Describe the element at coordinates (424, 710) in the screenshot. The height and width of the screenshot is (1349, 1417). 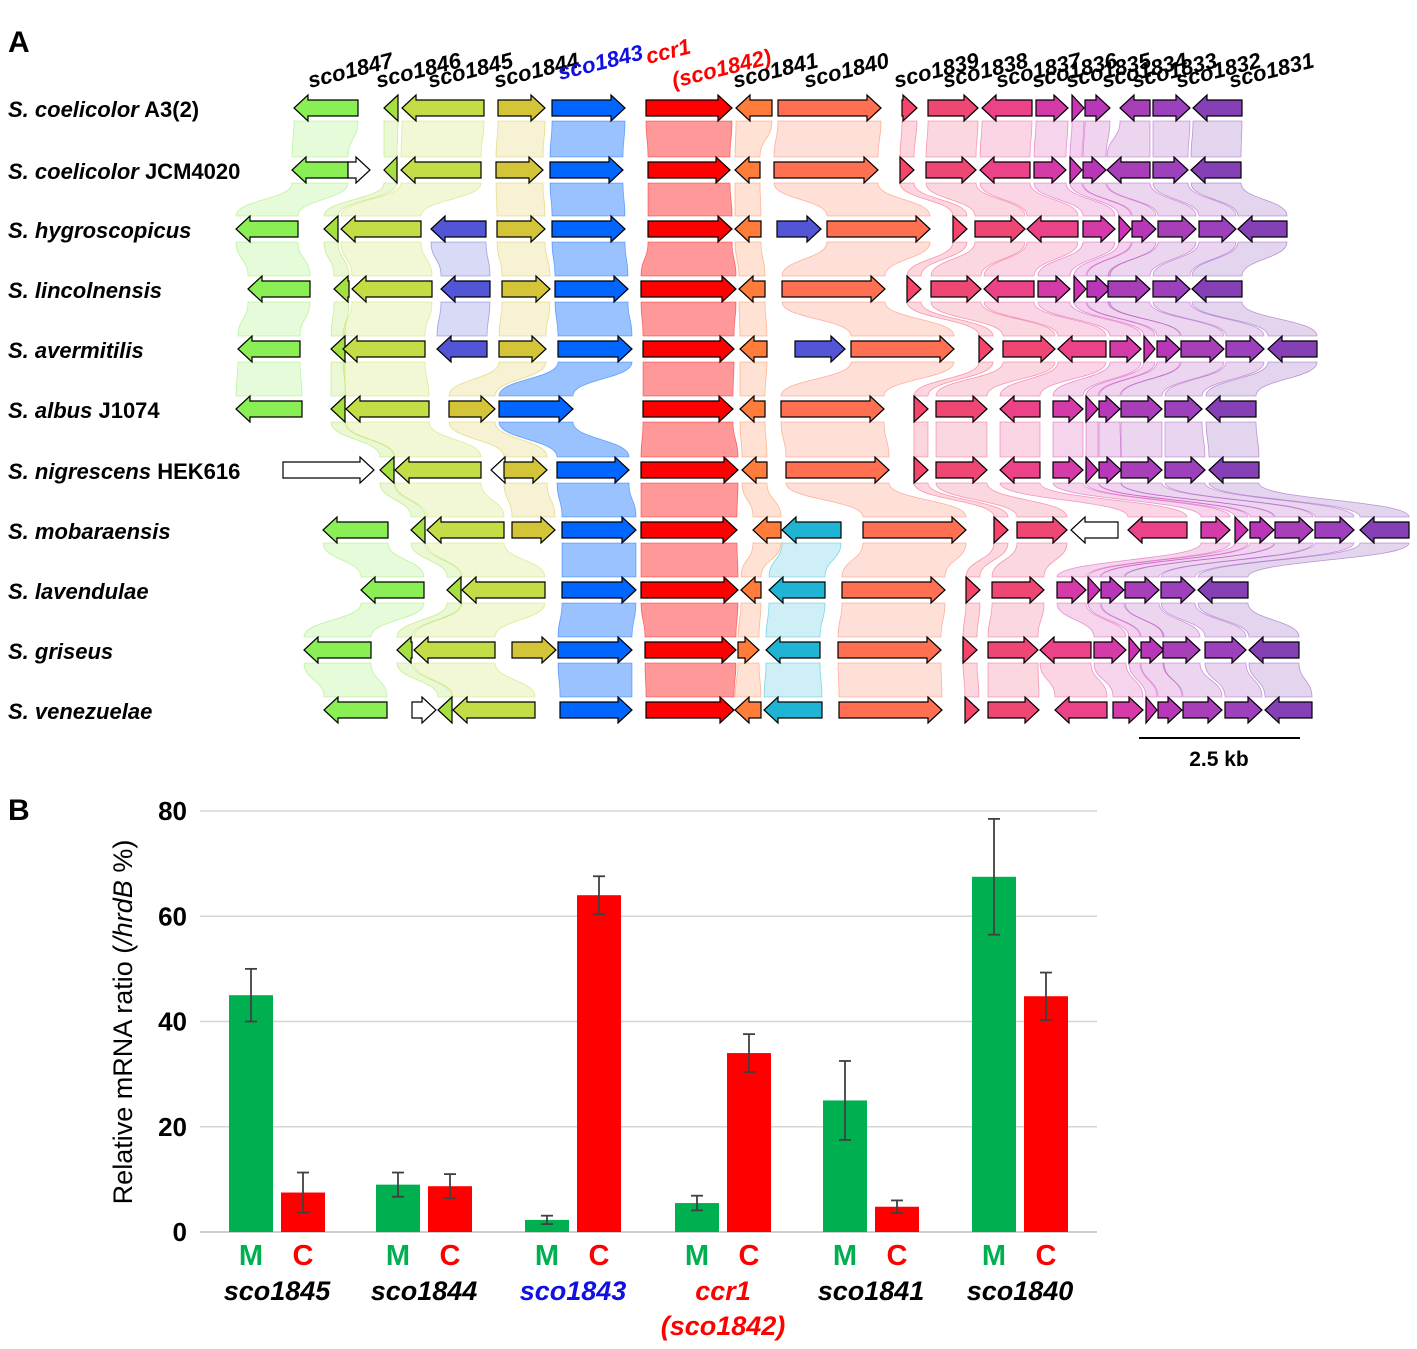
I see `gene-arrow-unknown` at that location.